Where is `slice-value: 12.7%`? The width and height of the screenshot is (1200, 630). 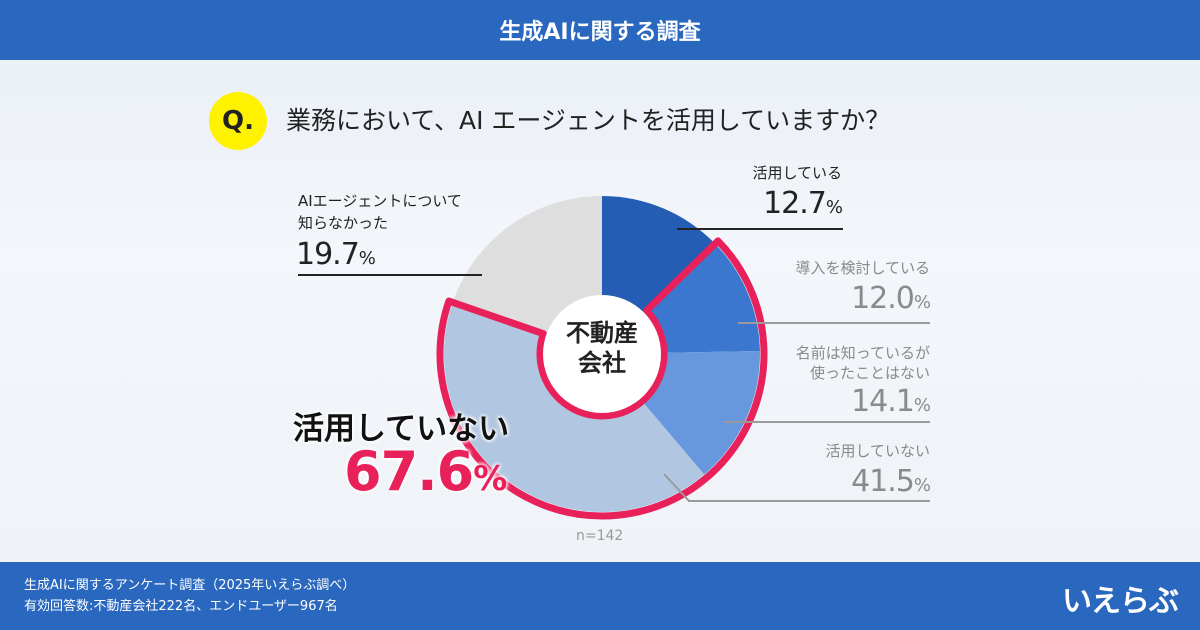
slice-value: 12.7% is located at coordinates (803, 203).